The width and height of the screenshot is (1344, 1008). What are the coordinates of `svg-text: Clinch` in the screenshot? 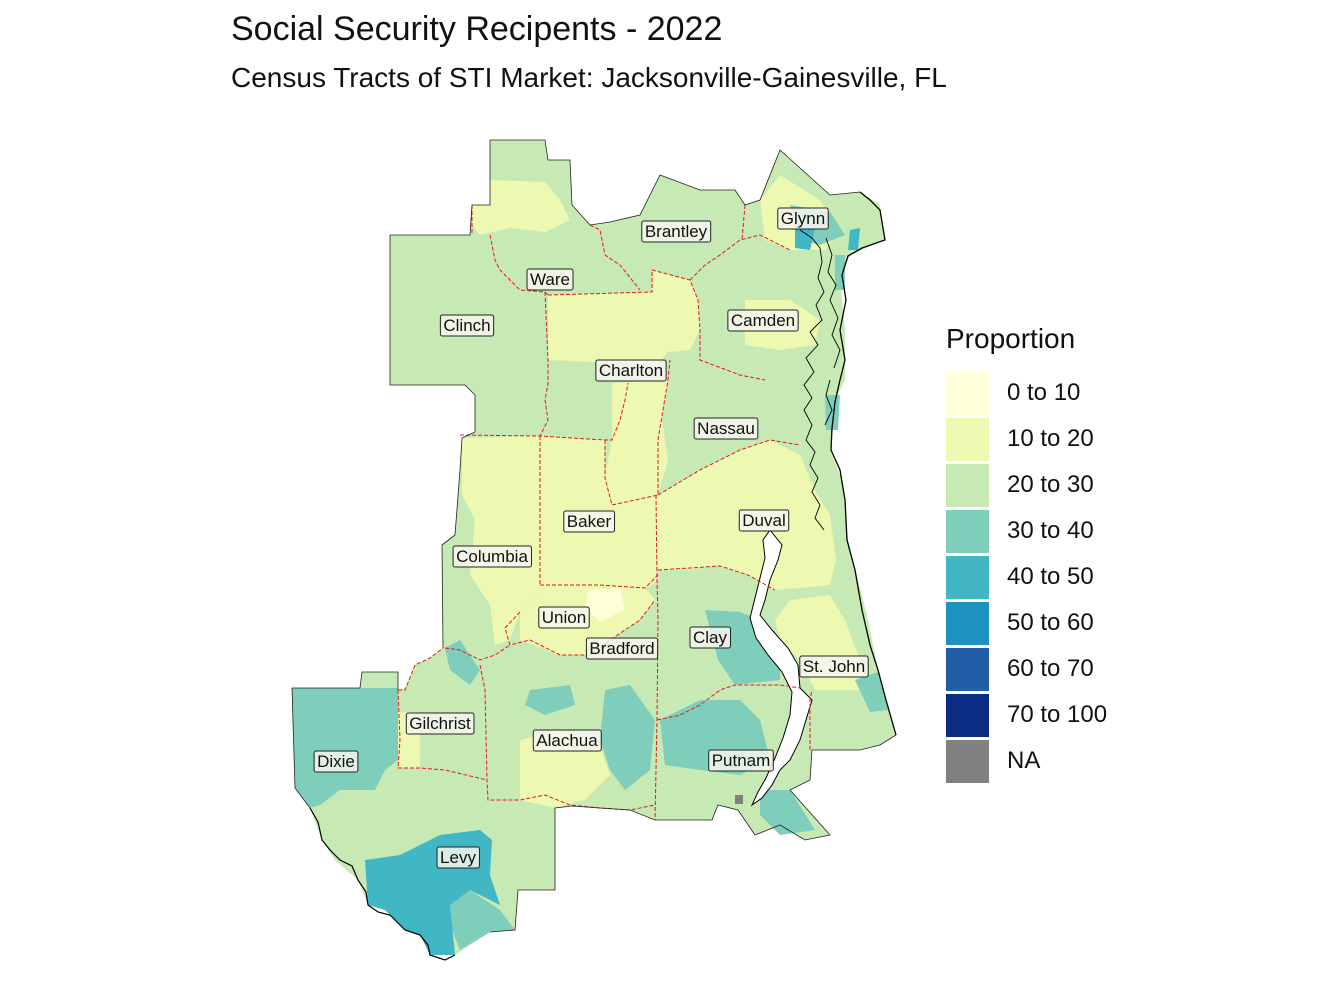 It's located at (466, 325).